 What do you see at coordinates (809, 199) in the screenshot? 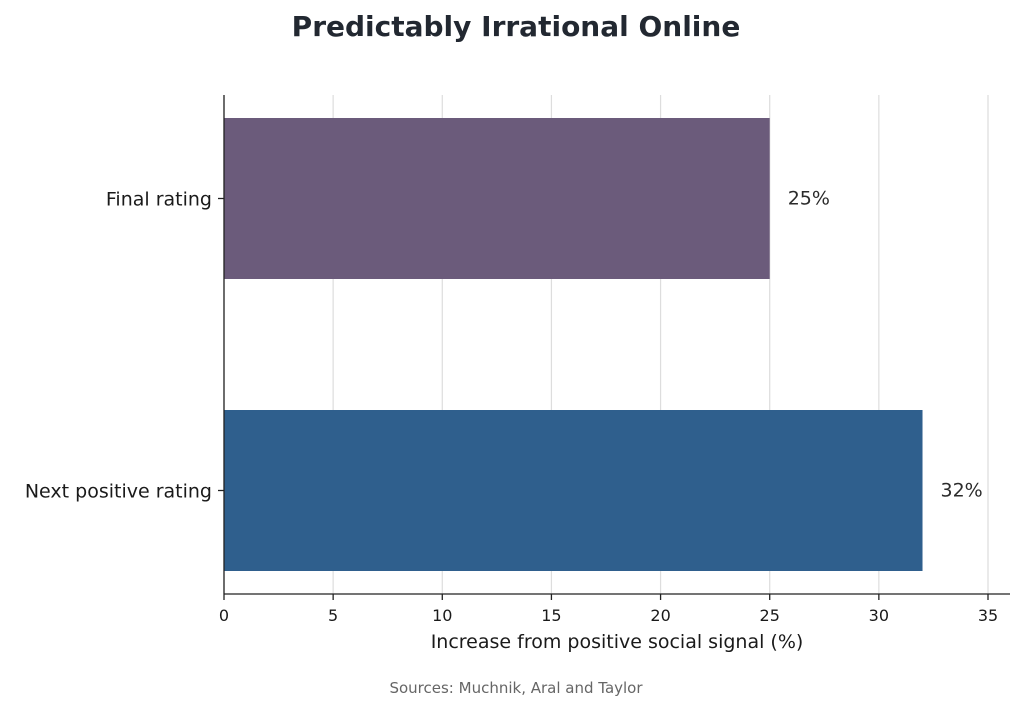
I see `data-label: 25%` at bounding box center [809, 199].